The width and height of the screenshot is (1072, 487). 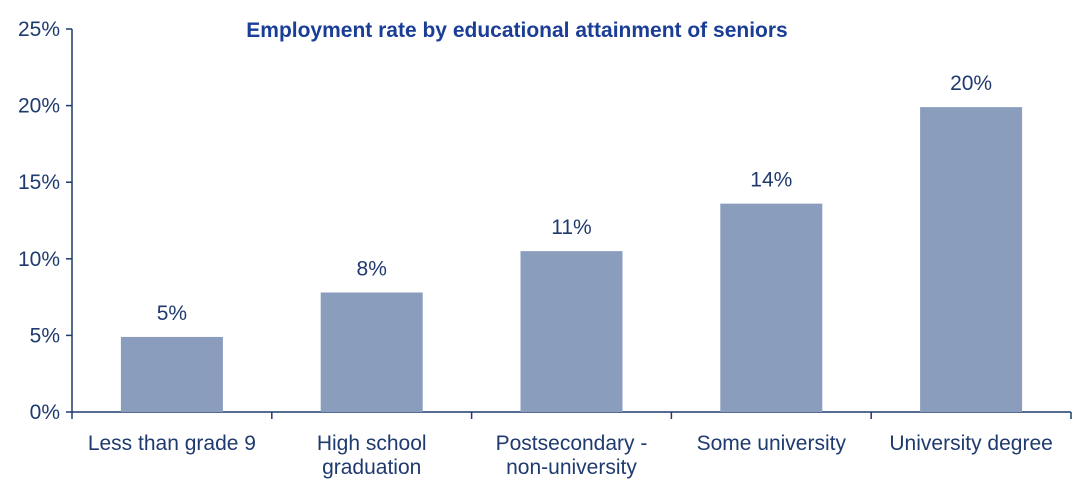 What do you see at coordinates (45, 412) in the screenshot?
I see `y-tick-label: 0%` at bounding box center [45, 412].